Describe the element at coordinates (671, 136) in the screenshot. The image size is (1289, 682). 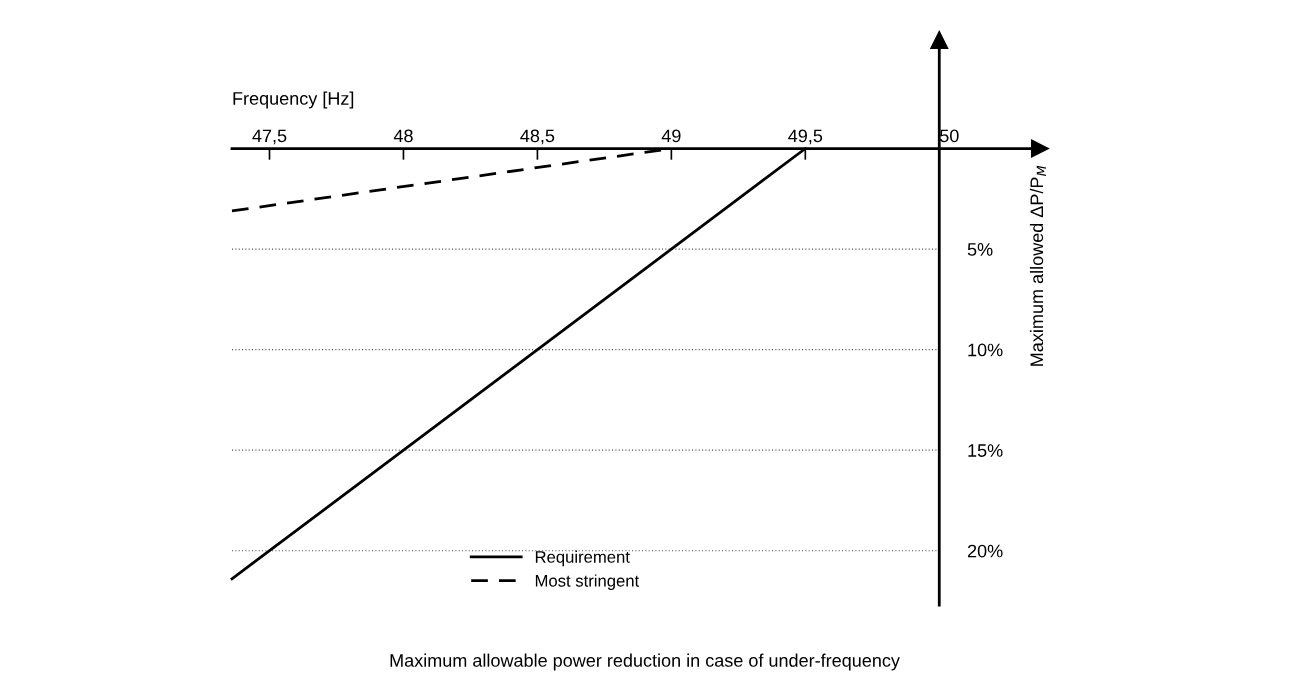
I see `x-tick-label: 49` at that location.